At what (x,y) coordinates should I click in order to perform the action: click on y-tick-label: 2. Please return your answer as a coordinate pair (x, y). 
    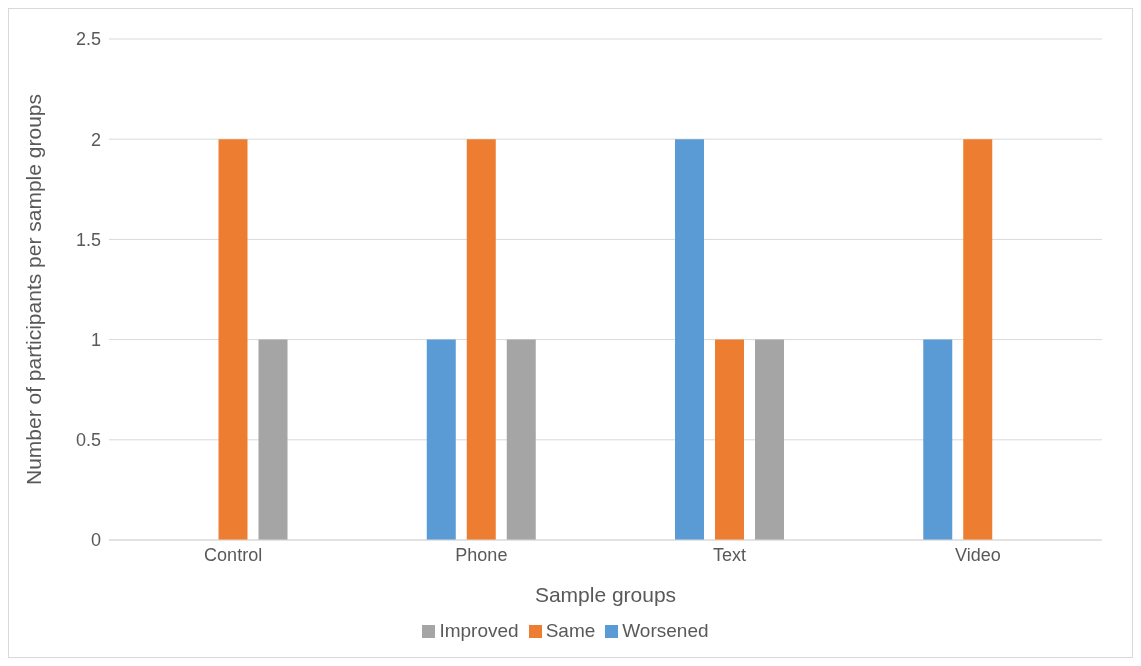
    Looking at the image, I should click on (95, 139).